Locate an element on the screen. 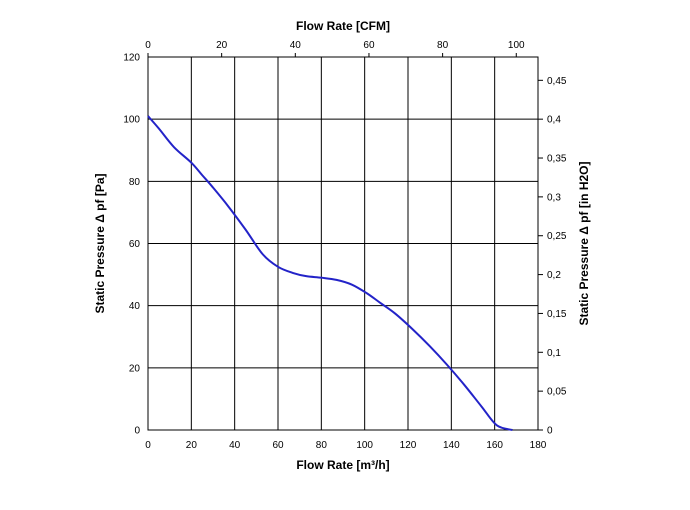 The image size is (690, 510). x-bottom-tick-label: 100 is located at coordinates (364, 445).